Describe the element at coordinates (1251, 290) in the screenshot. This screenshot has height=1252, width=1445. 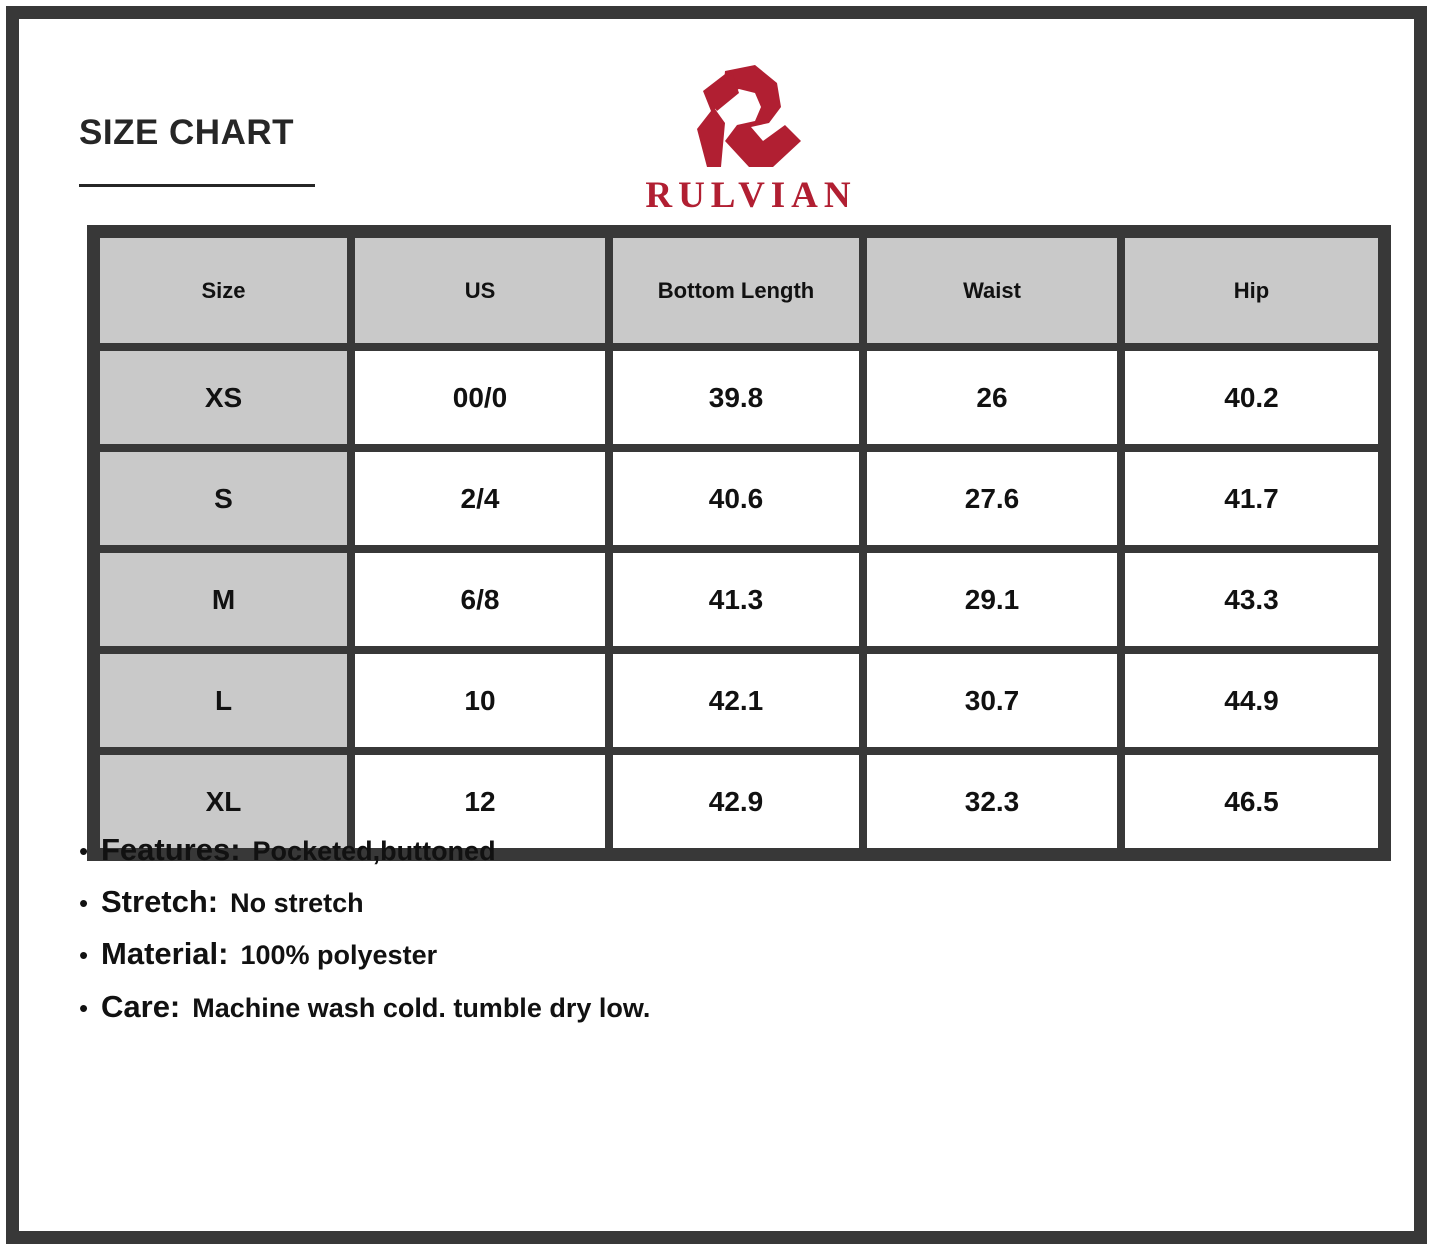
I see `column-header-hip: Hip` at that location.